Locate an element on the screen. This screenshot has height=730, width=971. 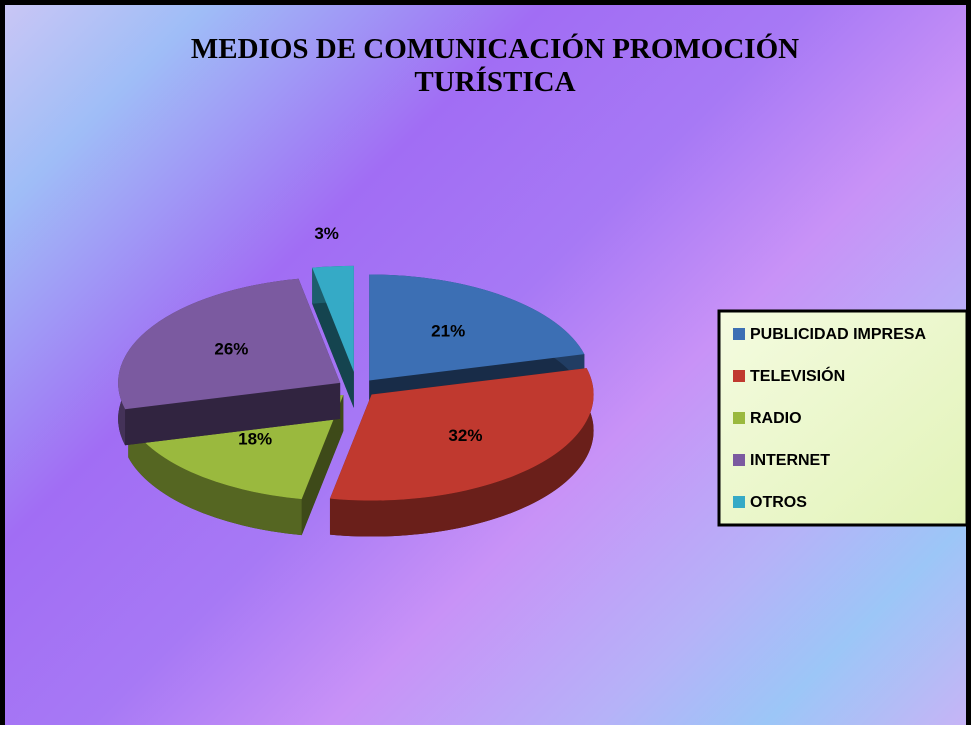
data-label: 18% is located at coordinates (255, 438).